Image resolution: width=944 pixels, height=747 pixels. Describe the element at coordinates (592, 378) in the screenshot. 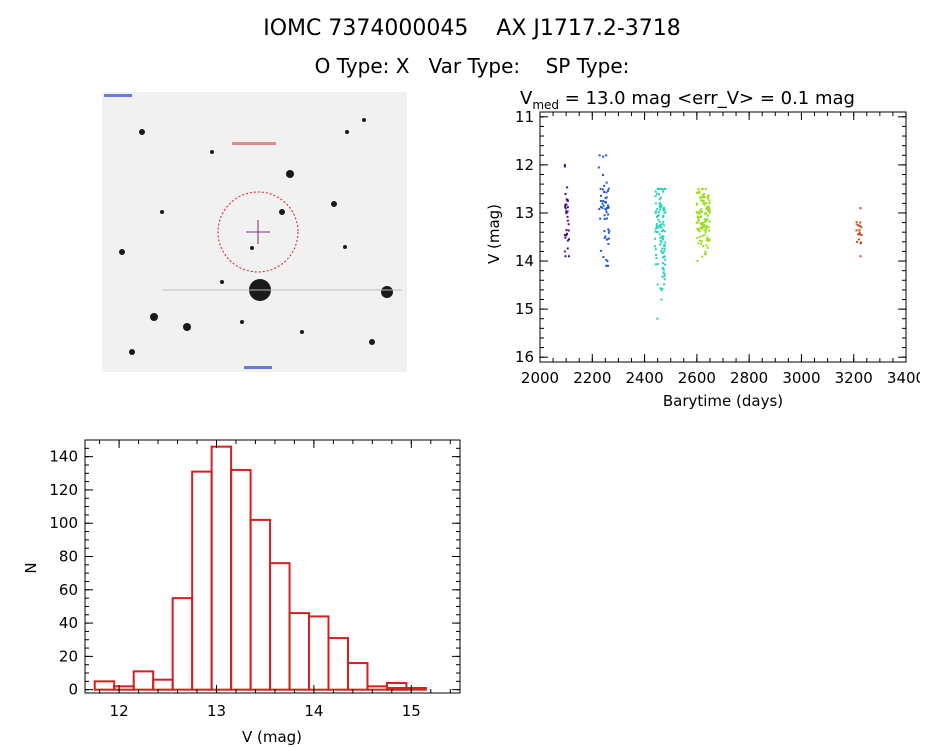

I see `lc-xtick-label: 2200` at that location.